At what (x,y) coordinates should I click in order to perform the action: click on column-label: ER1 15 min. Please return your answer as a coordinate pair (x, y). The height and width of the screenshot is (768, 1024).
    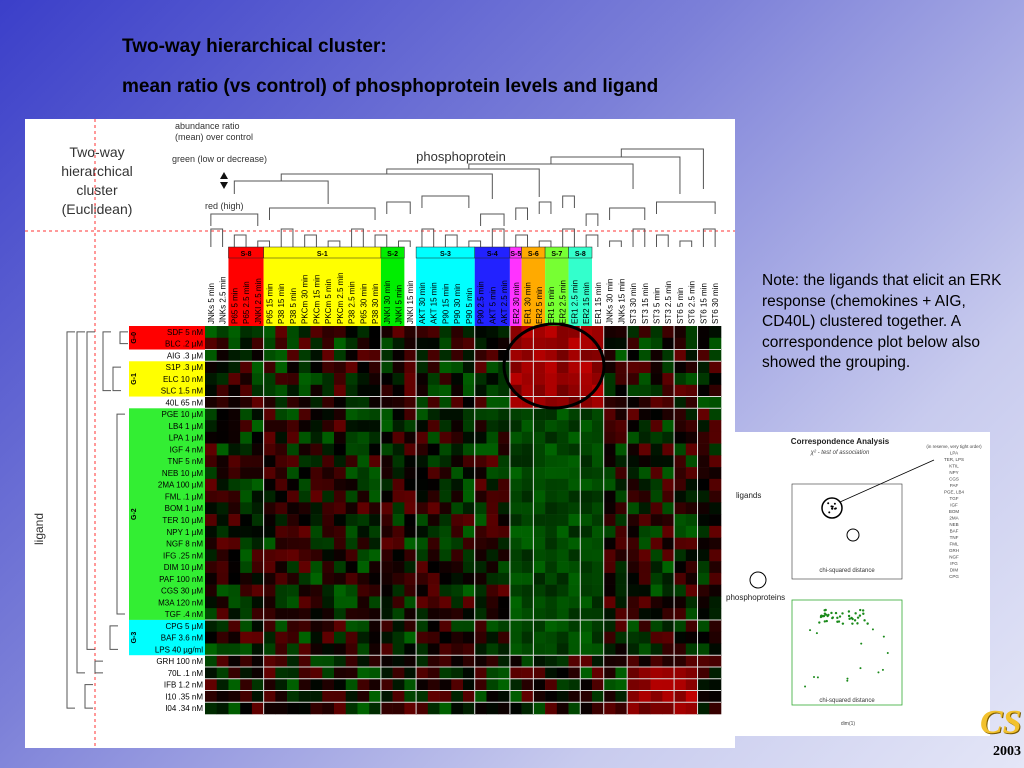
    Looking at the image, I should click on (598, 303).